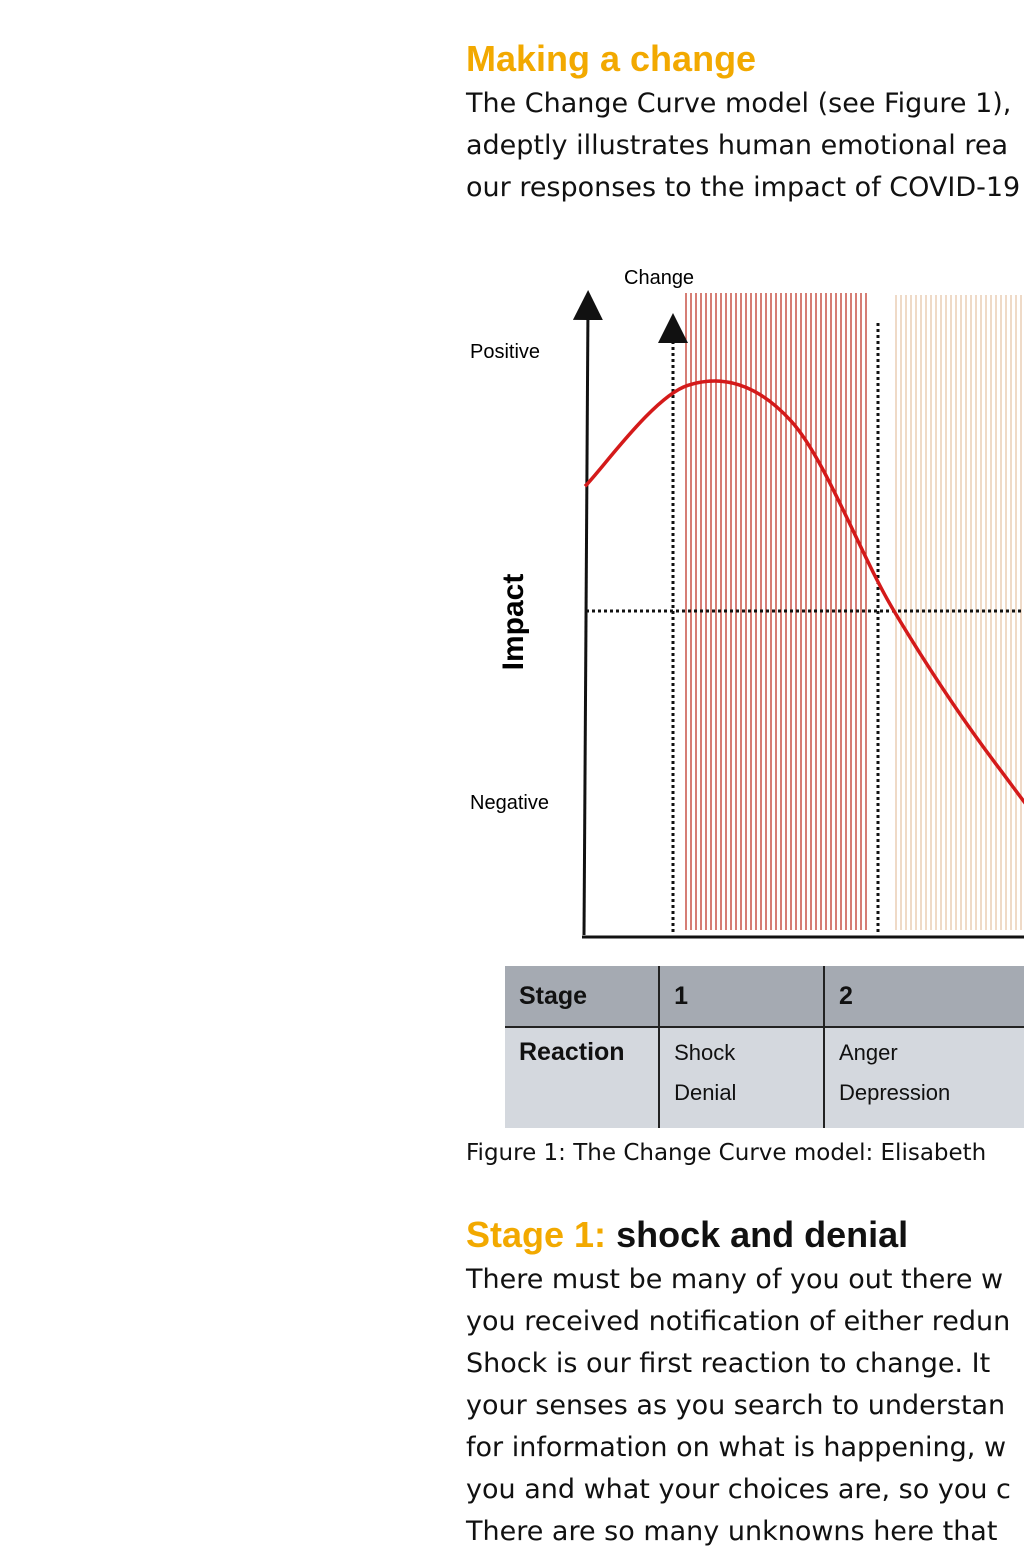 The width and height of the screenshot is (1024, 1553). What do you see at coordinates (509, 803) in the screenshot?
I see `negative-label: Negative` at bounding box center [509, 803].